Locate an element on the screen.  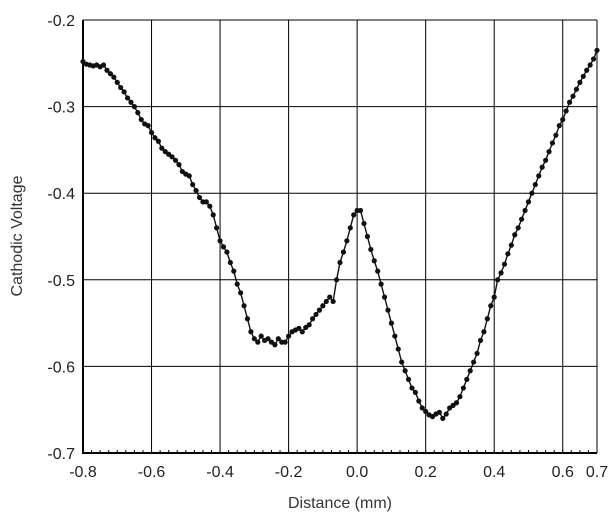
y-tick-label-1: -0.3 is located at coordinates (61, 108).